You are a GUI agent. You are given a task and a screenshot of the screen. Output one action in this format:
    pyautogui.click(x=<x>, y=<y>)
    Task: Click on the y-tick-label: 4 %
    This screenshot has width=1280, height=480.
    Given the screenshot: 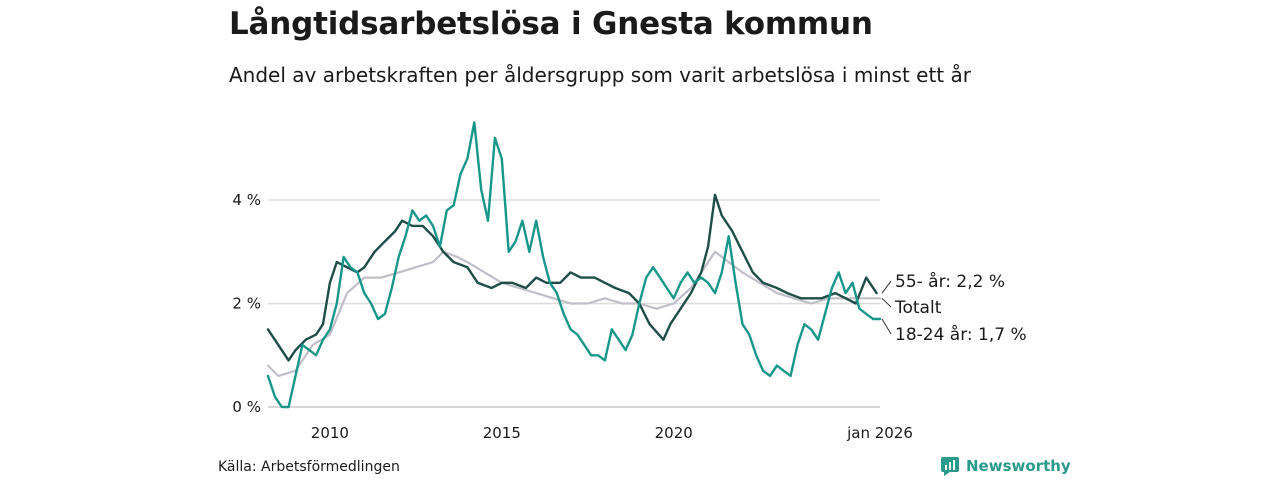 What is the action you would take?
    pyautogui.click(x=246, y=200)
    